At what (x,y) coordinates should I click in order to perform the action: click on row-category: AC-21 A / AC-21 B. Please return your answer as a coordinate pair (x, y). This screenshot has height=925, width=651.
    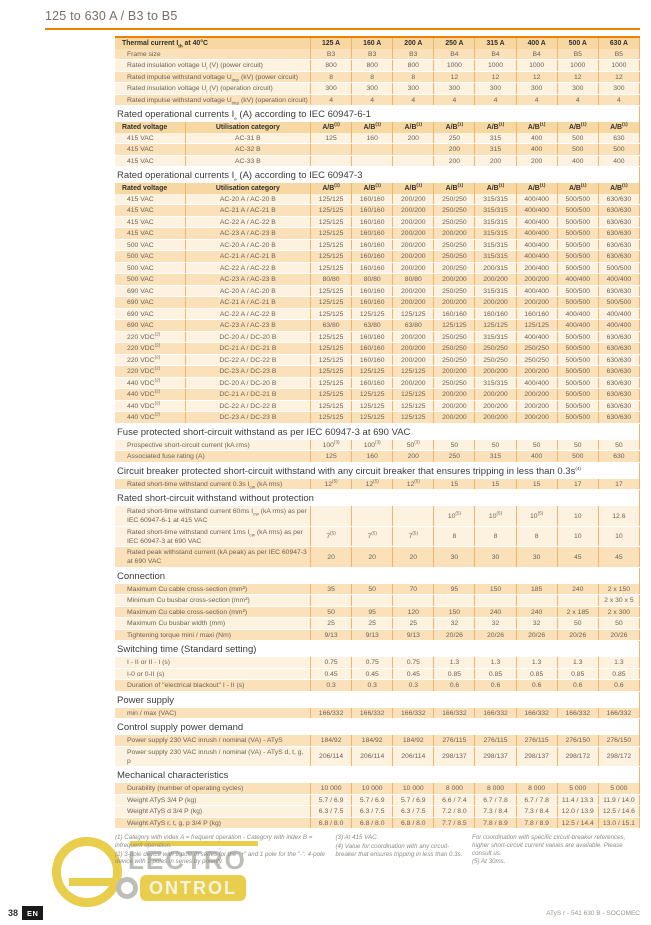
    Looking at the image, I should click on (247, 210).